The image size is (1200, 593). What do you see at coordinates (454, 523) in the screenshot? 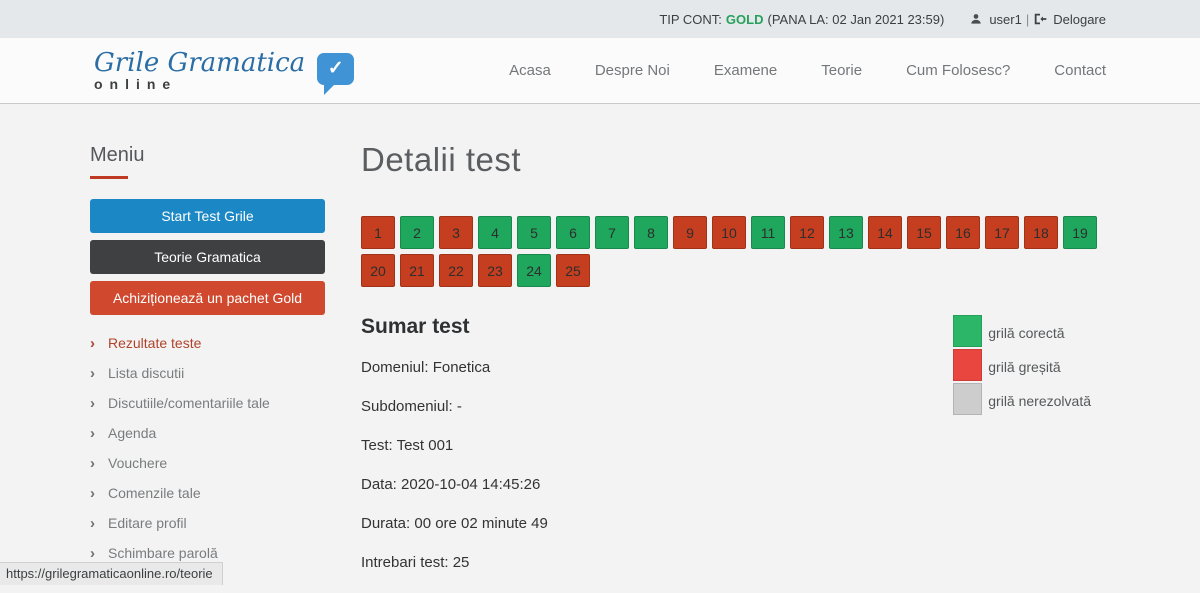
I see `summary-row: Durata: 00 ore 02 minute 49` at bounding box center [454, 523].